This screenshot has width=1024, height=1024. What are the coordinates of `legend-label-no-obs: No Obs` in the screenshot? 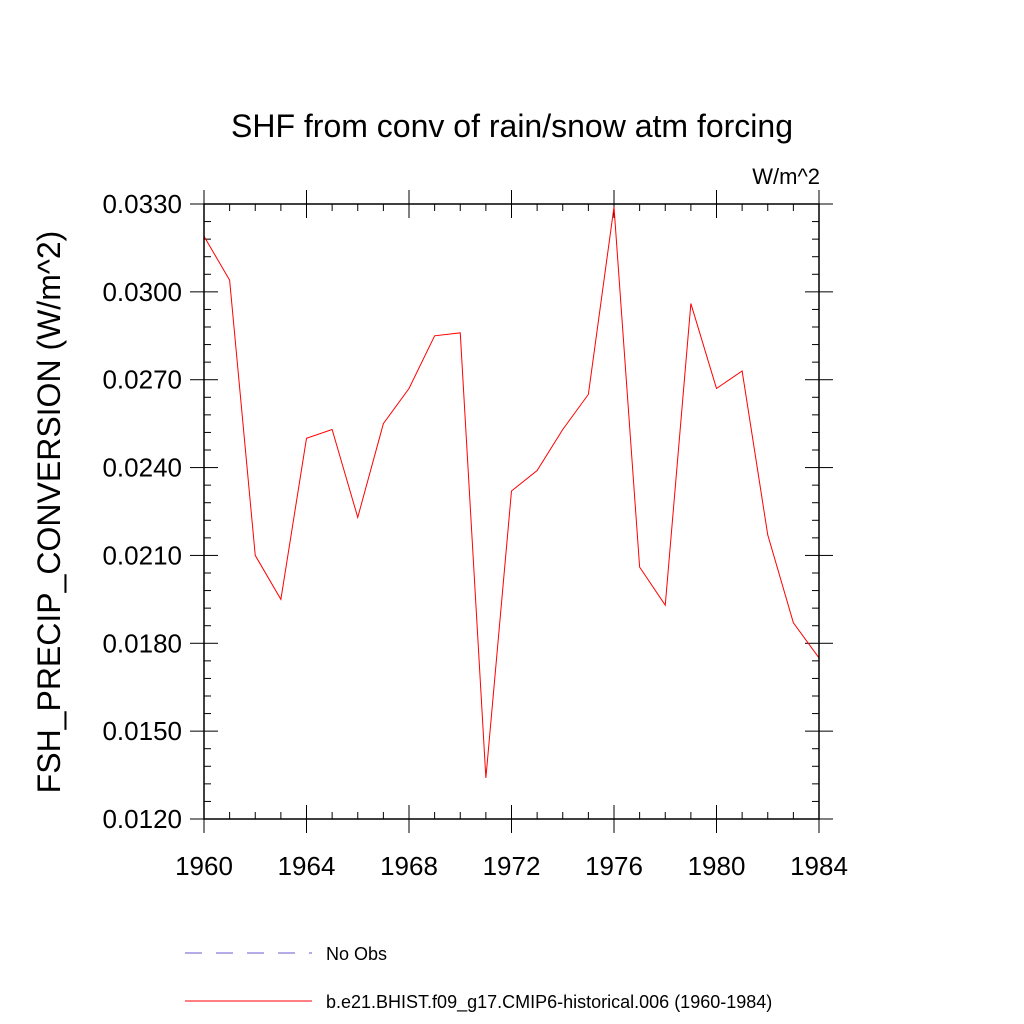 It's located at (356, 954).